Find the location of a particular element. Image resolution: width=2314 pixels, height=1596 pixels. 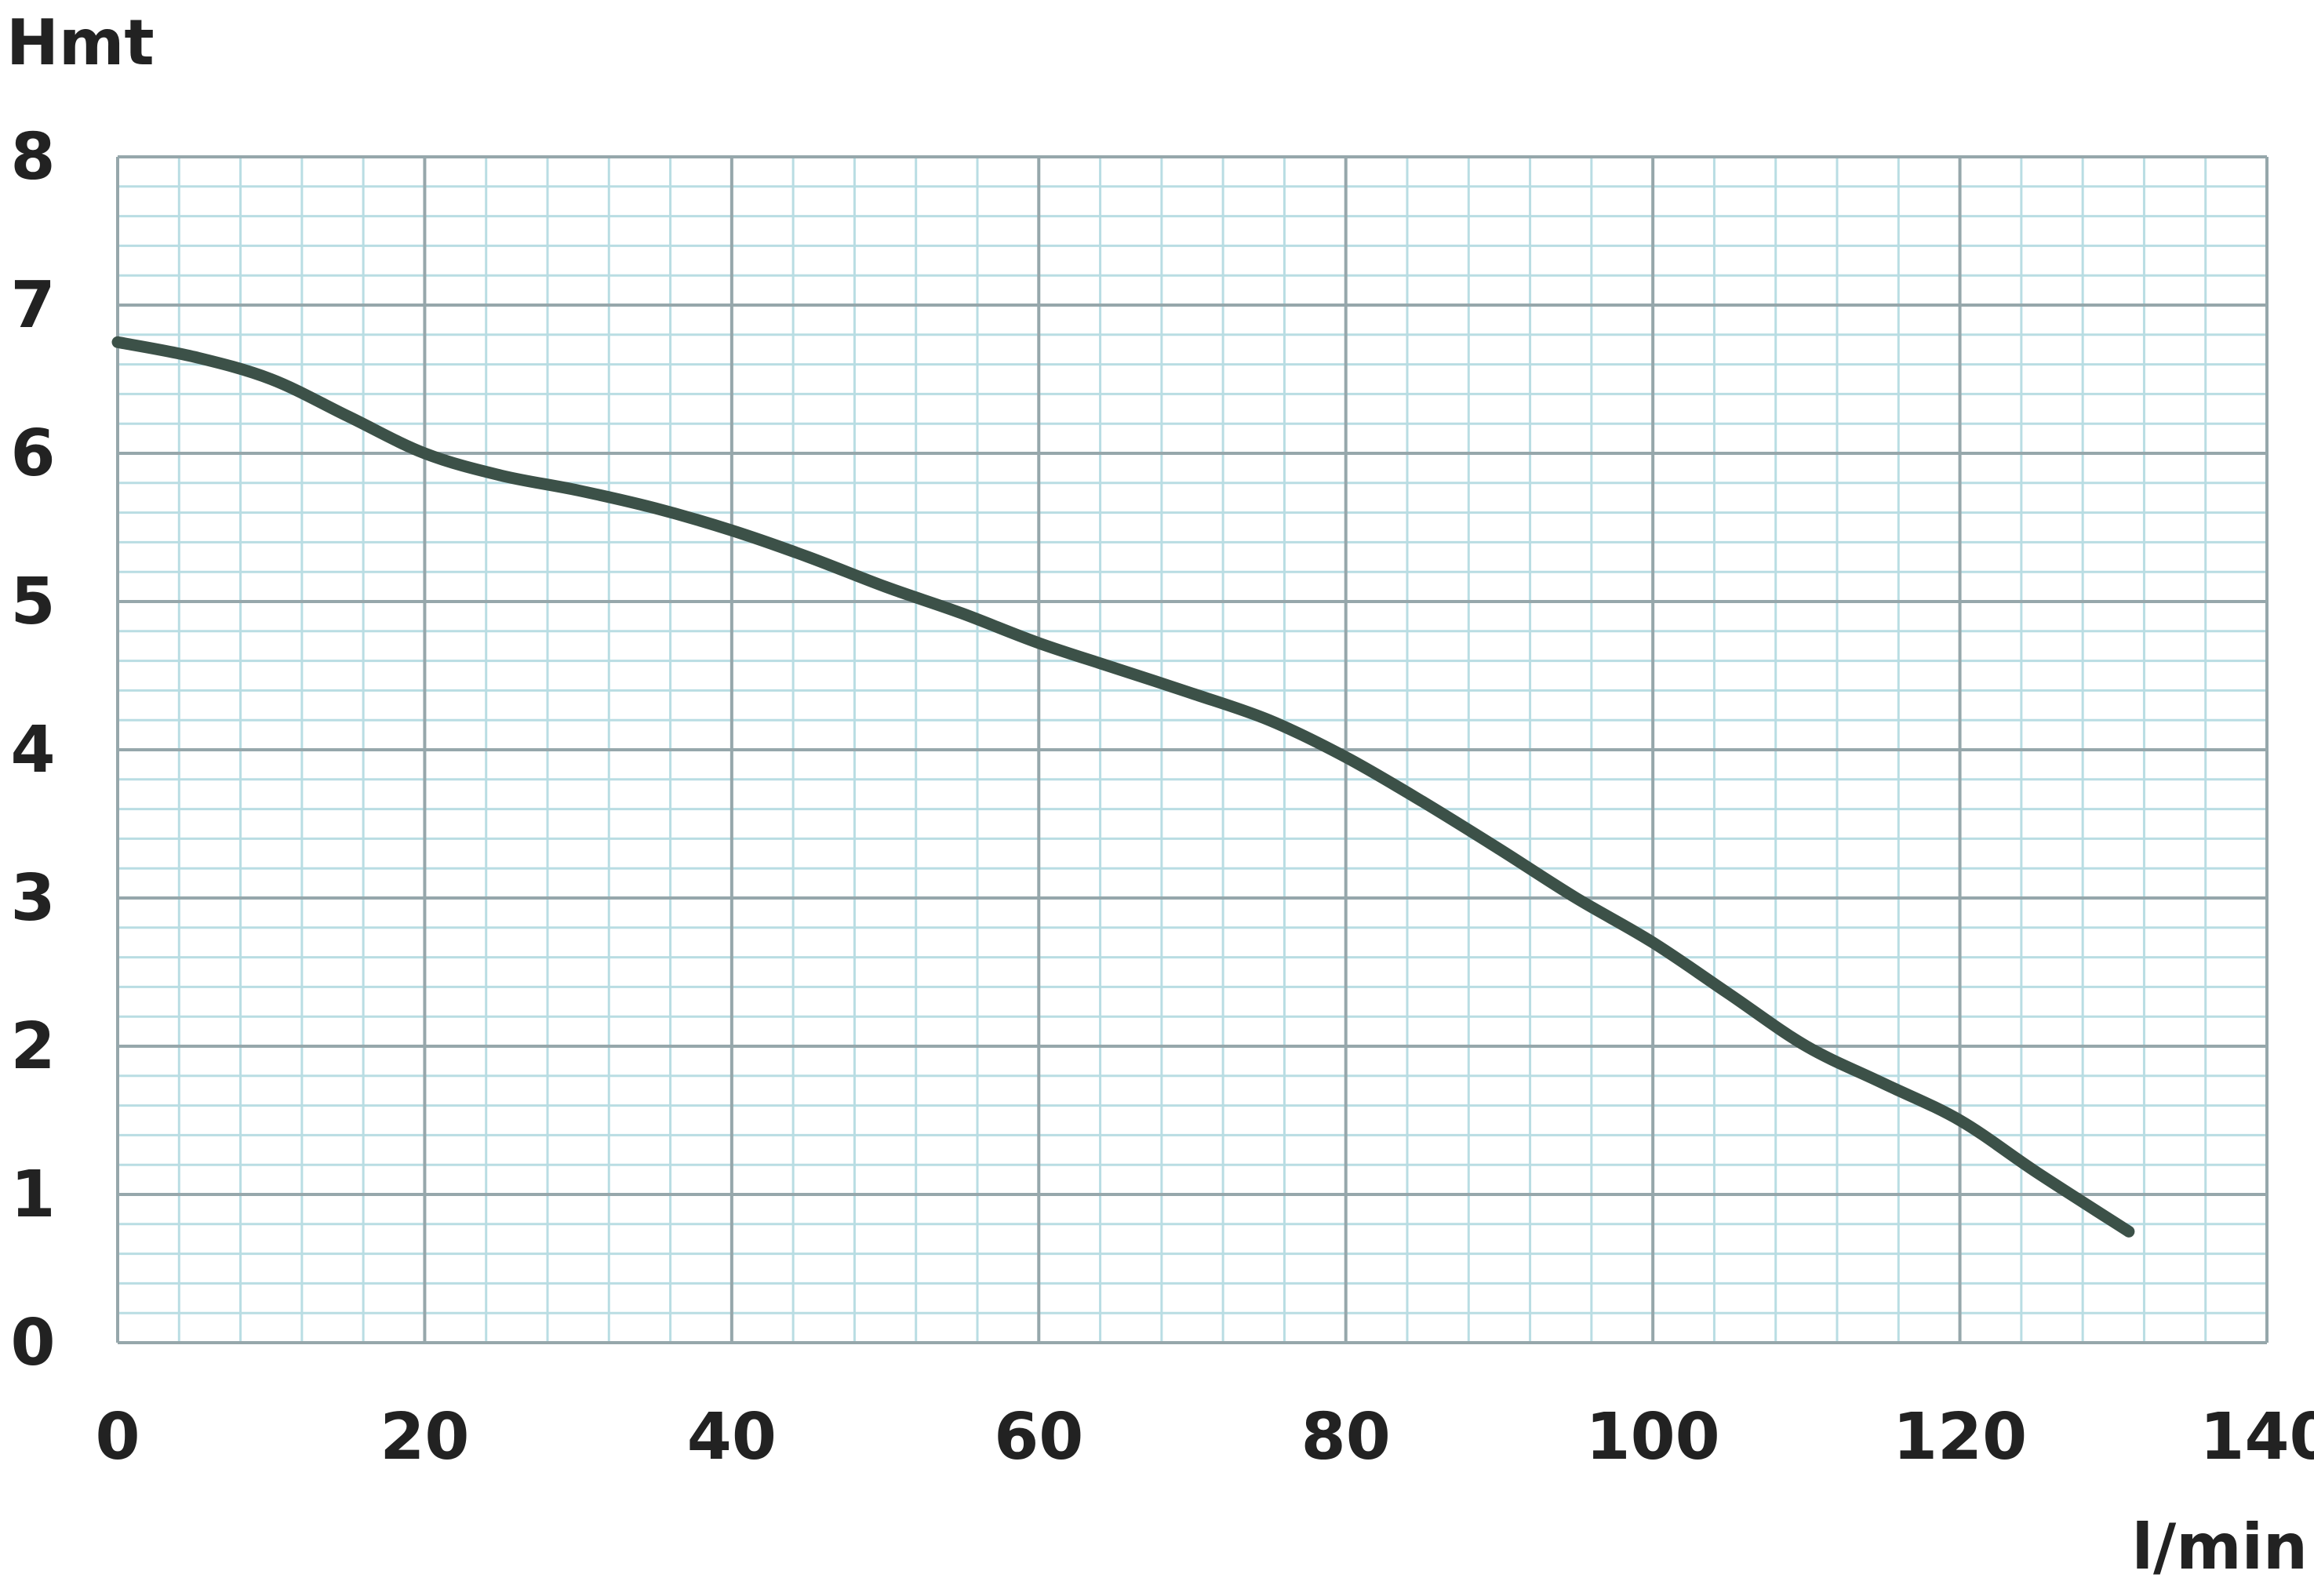

x-axis-label: l/min is located at coordinates (2220, 1547).